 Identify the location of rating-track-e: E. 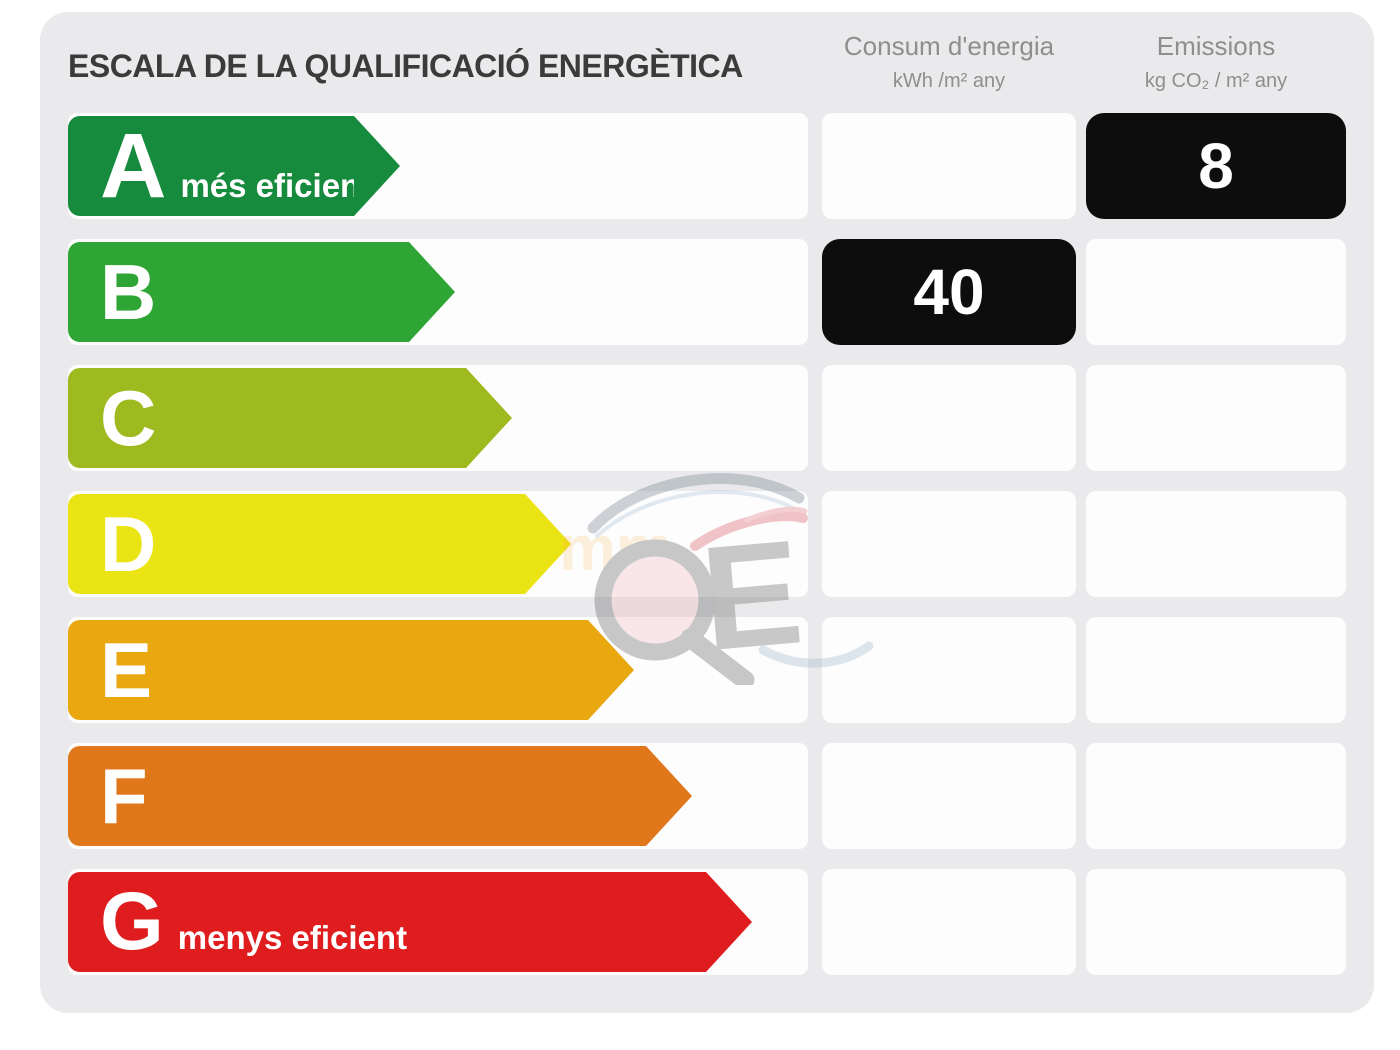
(438, 670).